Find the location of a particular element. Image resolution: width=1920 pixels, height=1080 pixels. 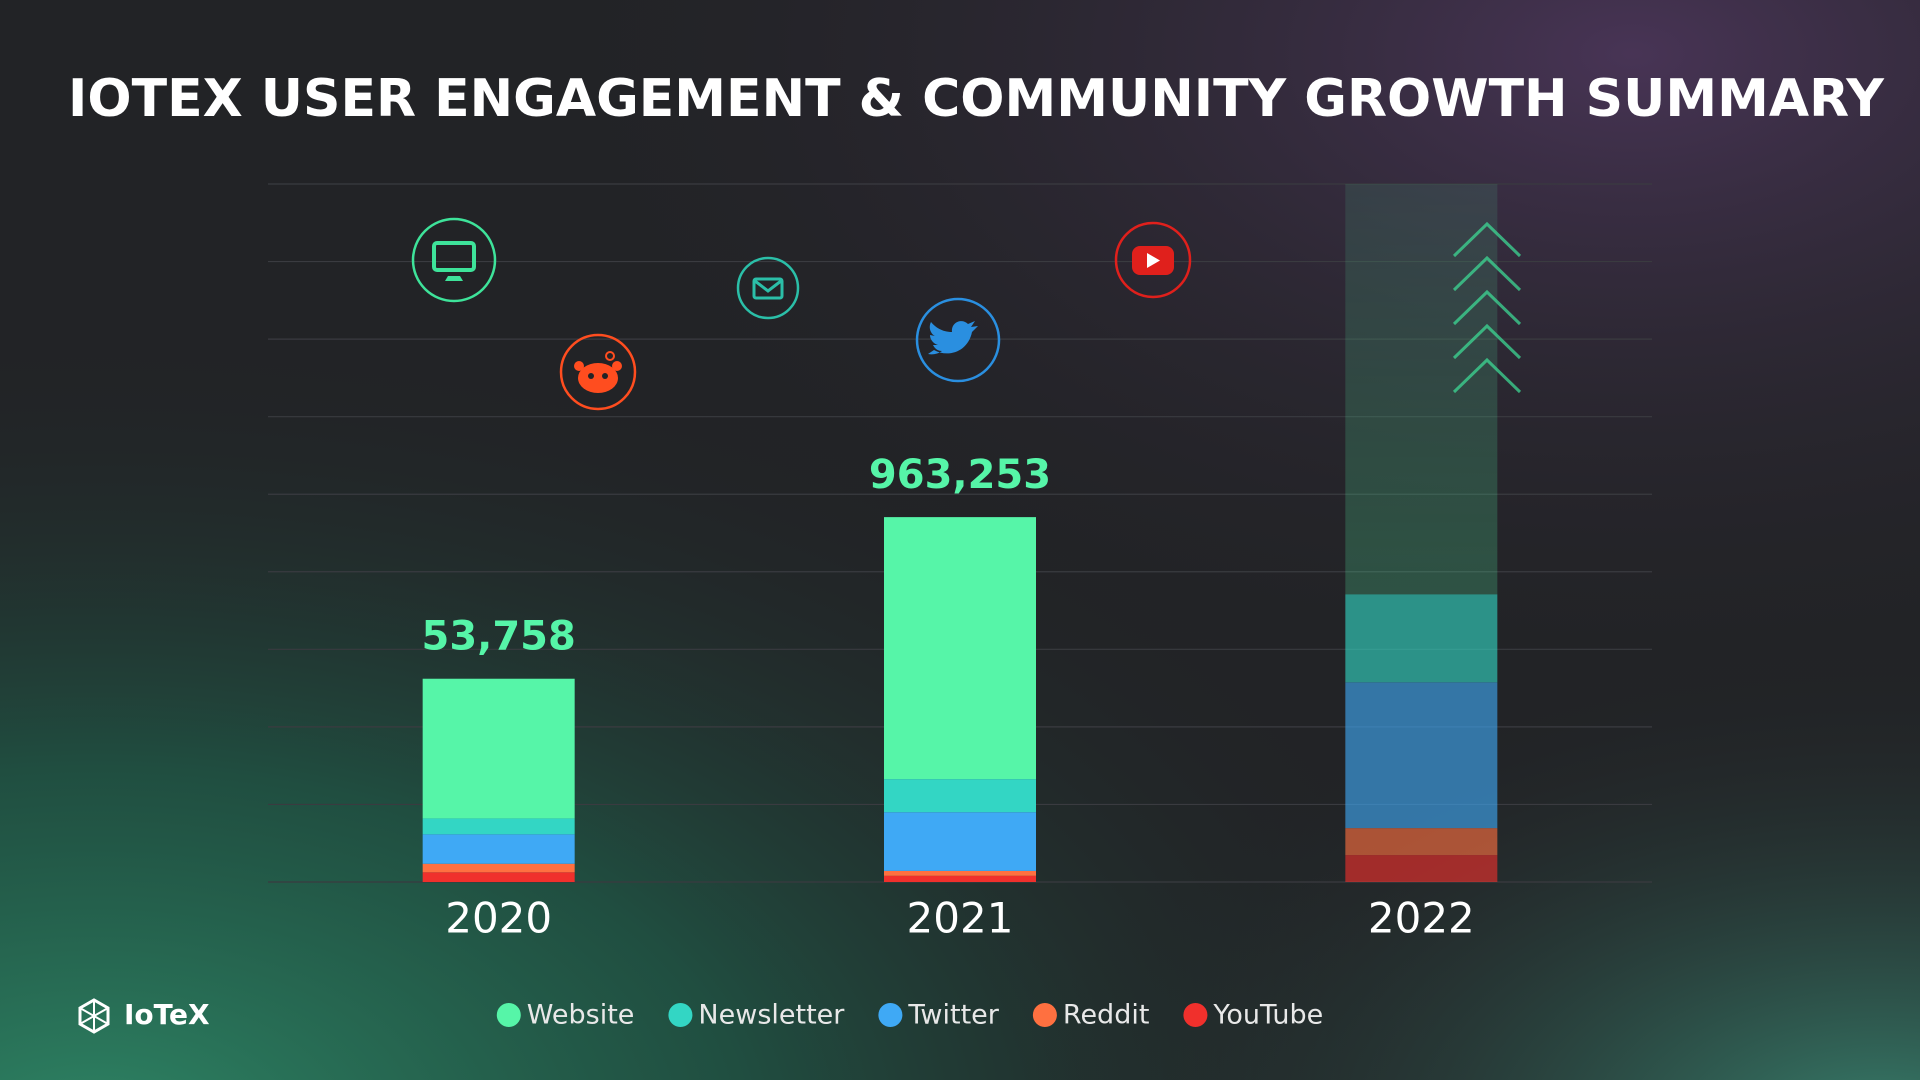

reddit-icon is located at coordinates (598, 372).